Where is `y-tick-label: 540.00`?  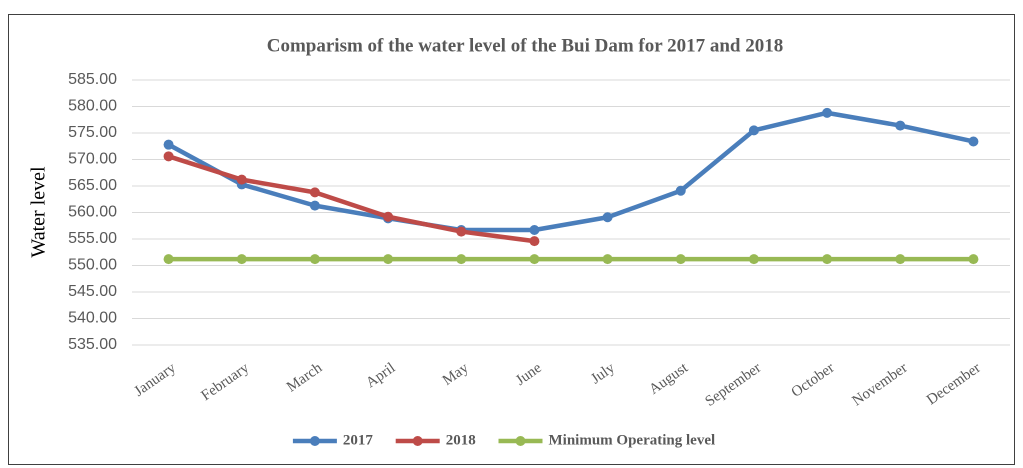 y-tick-label: 540.00 is located at coordinates (92, 318).